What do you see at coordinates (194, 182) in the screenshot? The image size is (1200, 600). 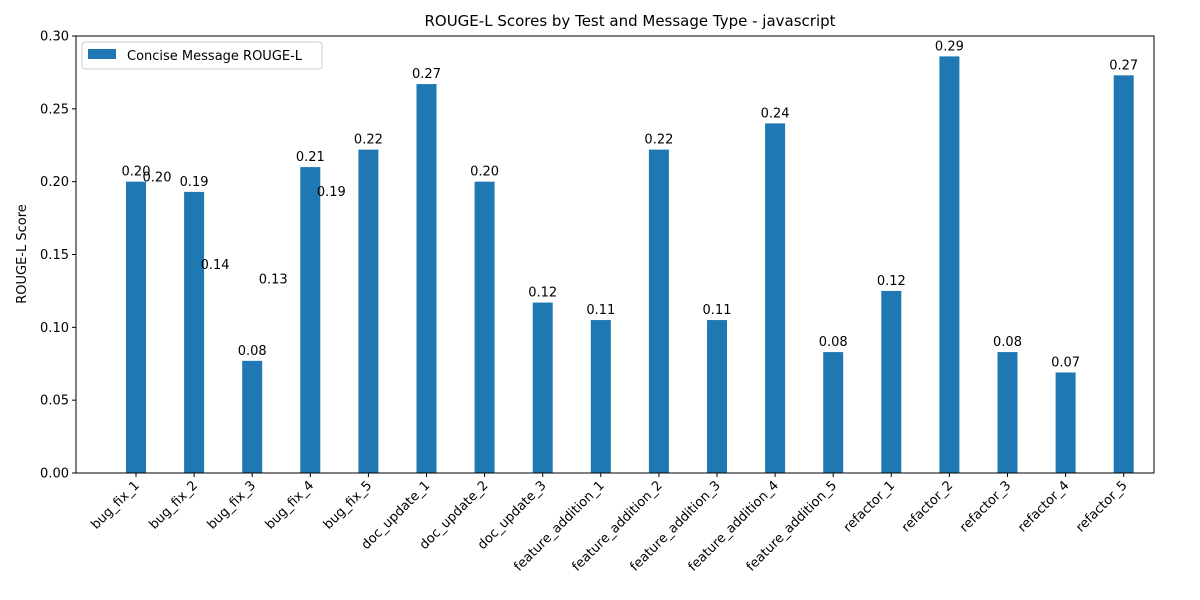 I see `value-label-bug_fix_2: 0.19` at bounding box center [194, 182].